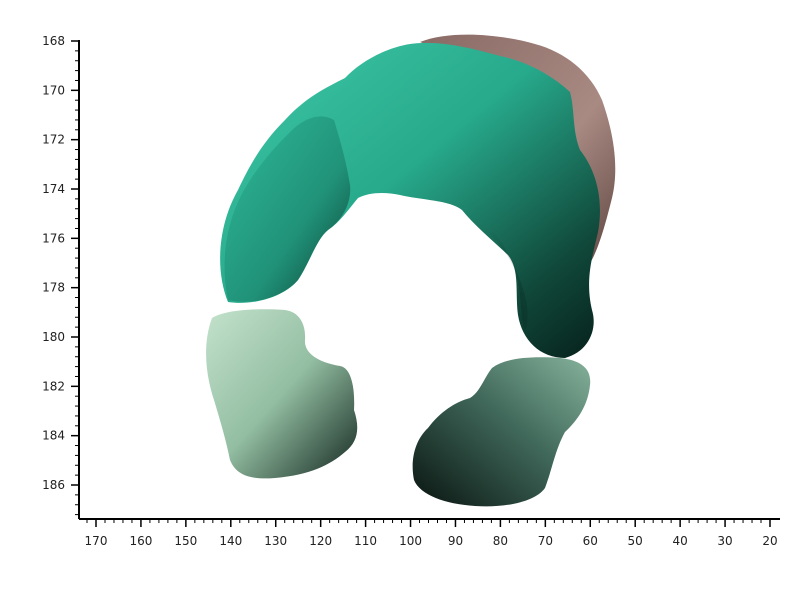 The width and height of the screenshot is (800, 600). Describe the element at coordinates (53, 238) in the screenshot. I see `y-tick-label: 176` at that location.